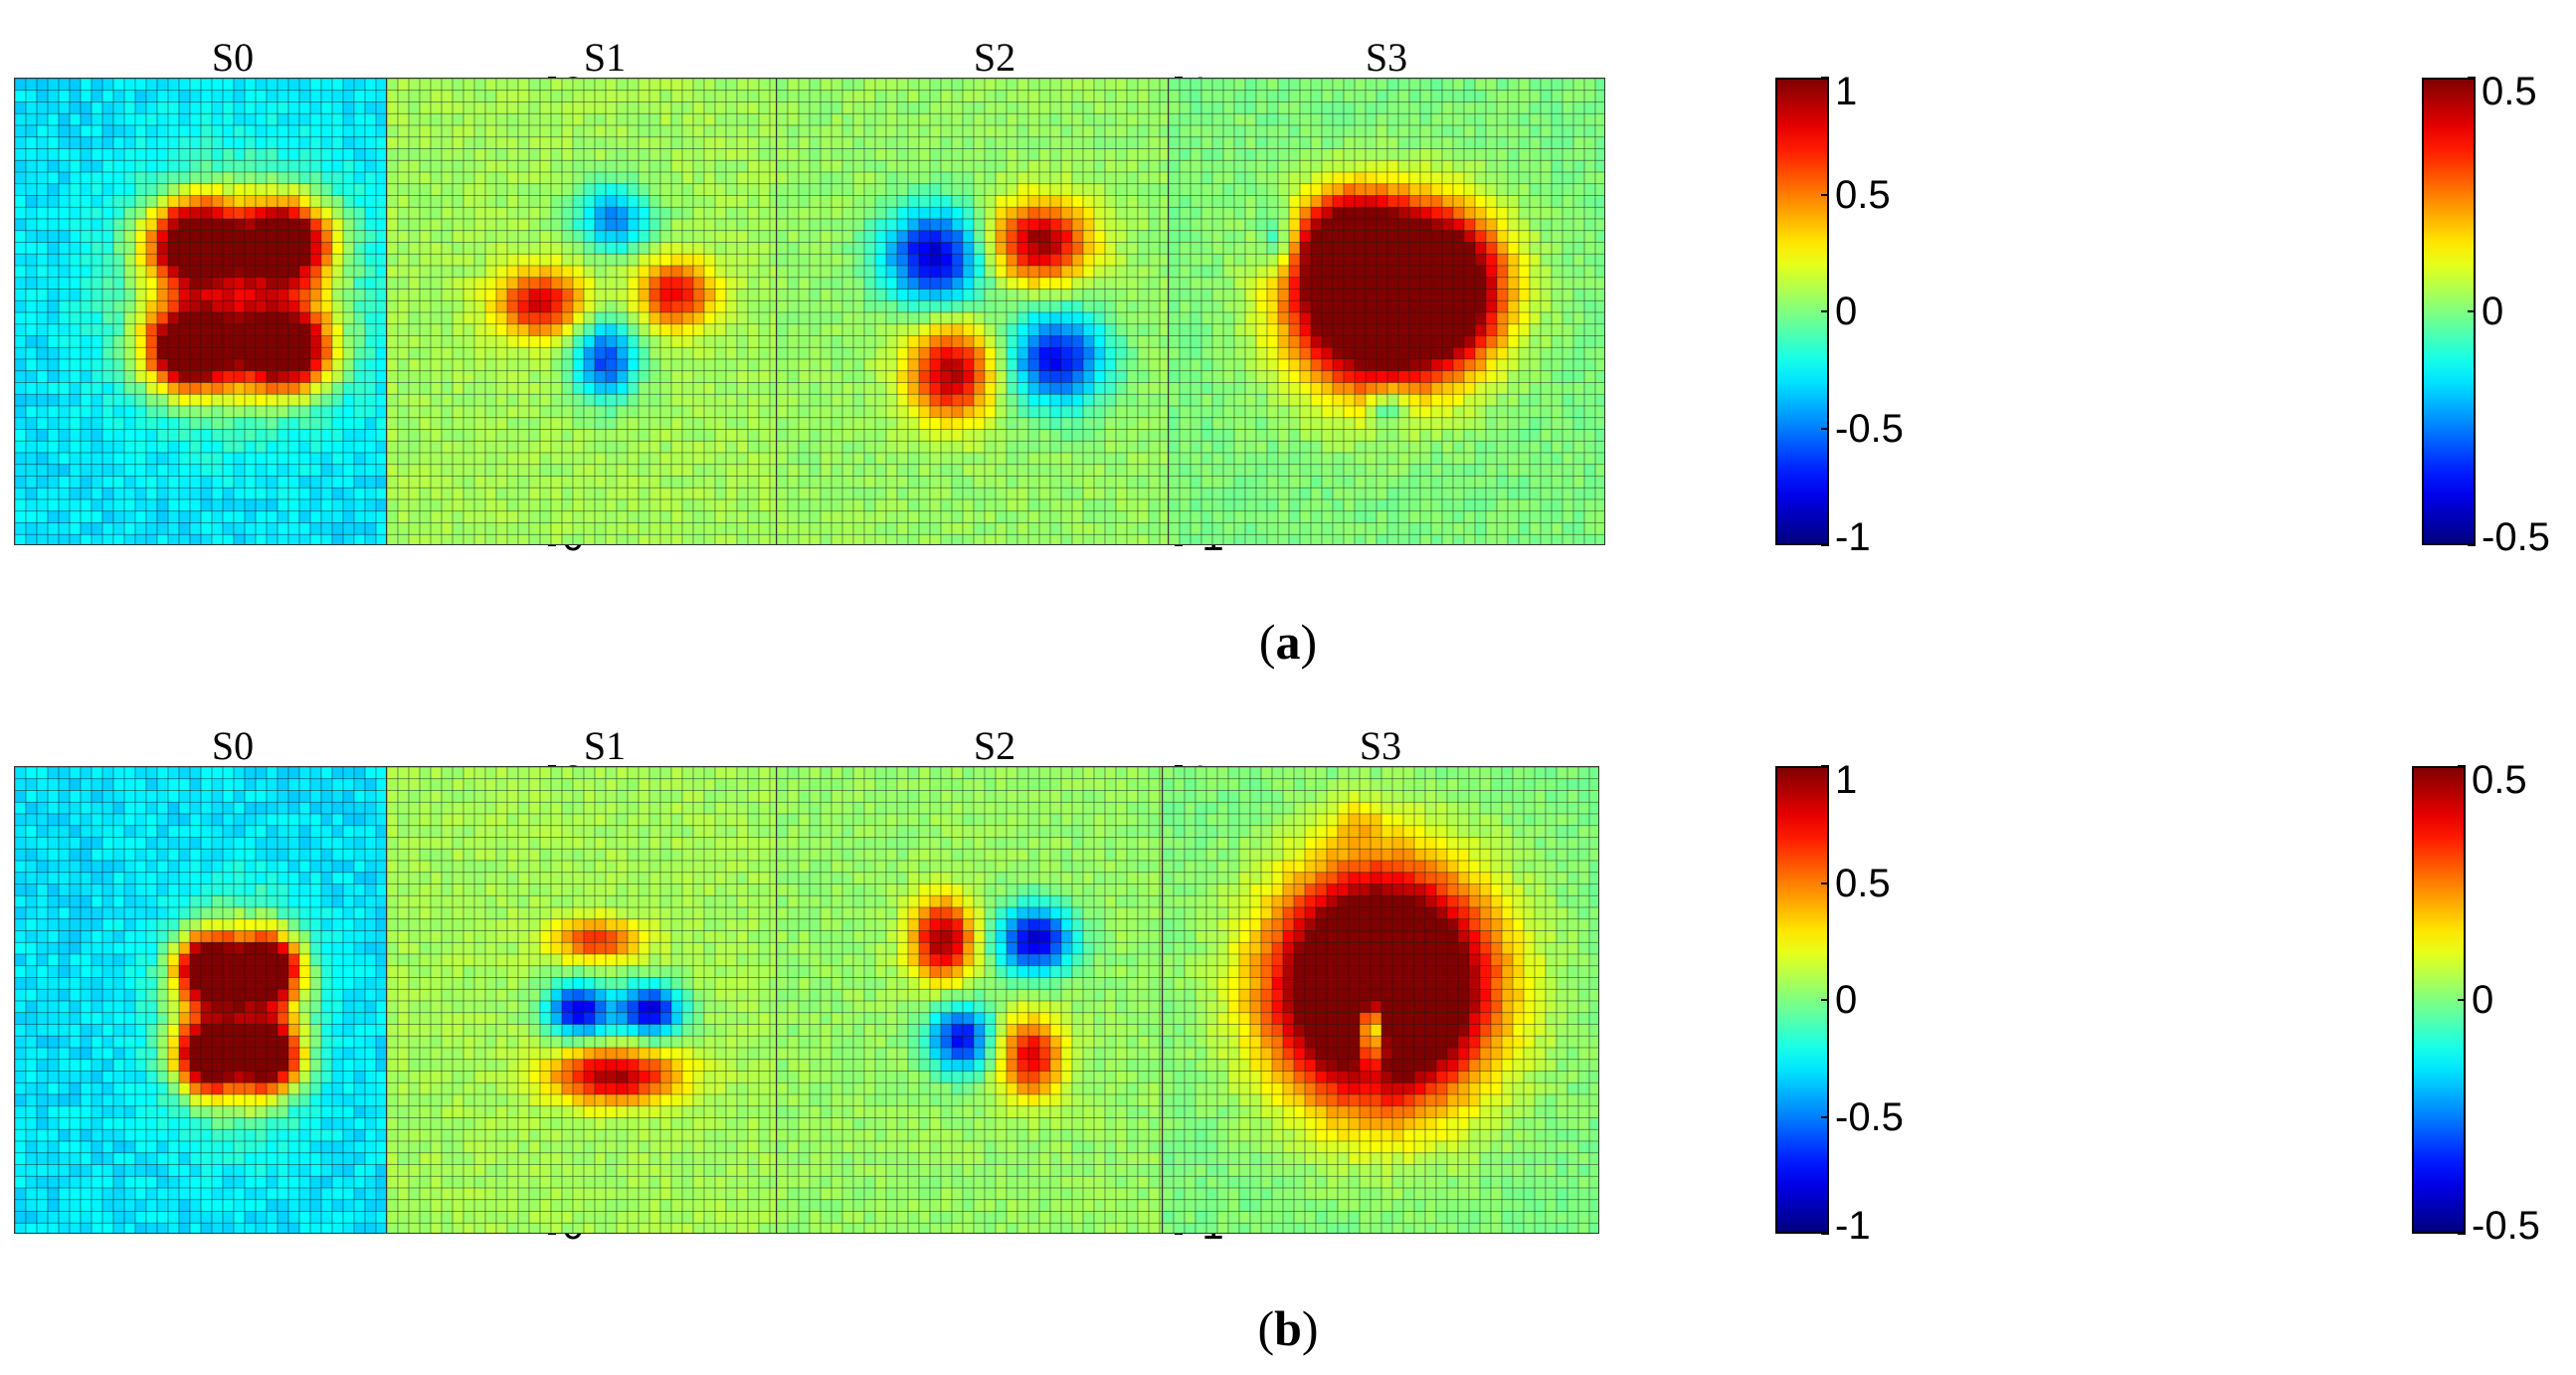 The image size is (2576, 1375). I want to click on plot-title-s2-a: S2, so click(994, 57).